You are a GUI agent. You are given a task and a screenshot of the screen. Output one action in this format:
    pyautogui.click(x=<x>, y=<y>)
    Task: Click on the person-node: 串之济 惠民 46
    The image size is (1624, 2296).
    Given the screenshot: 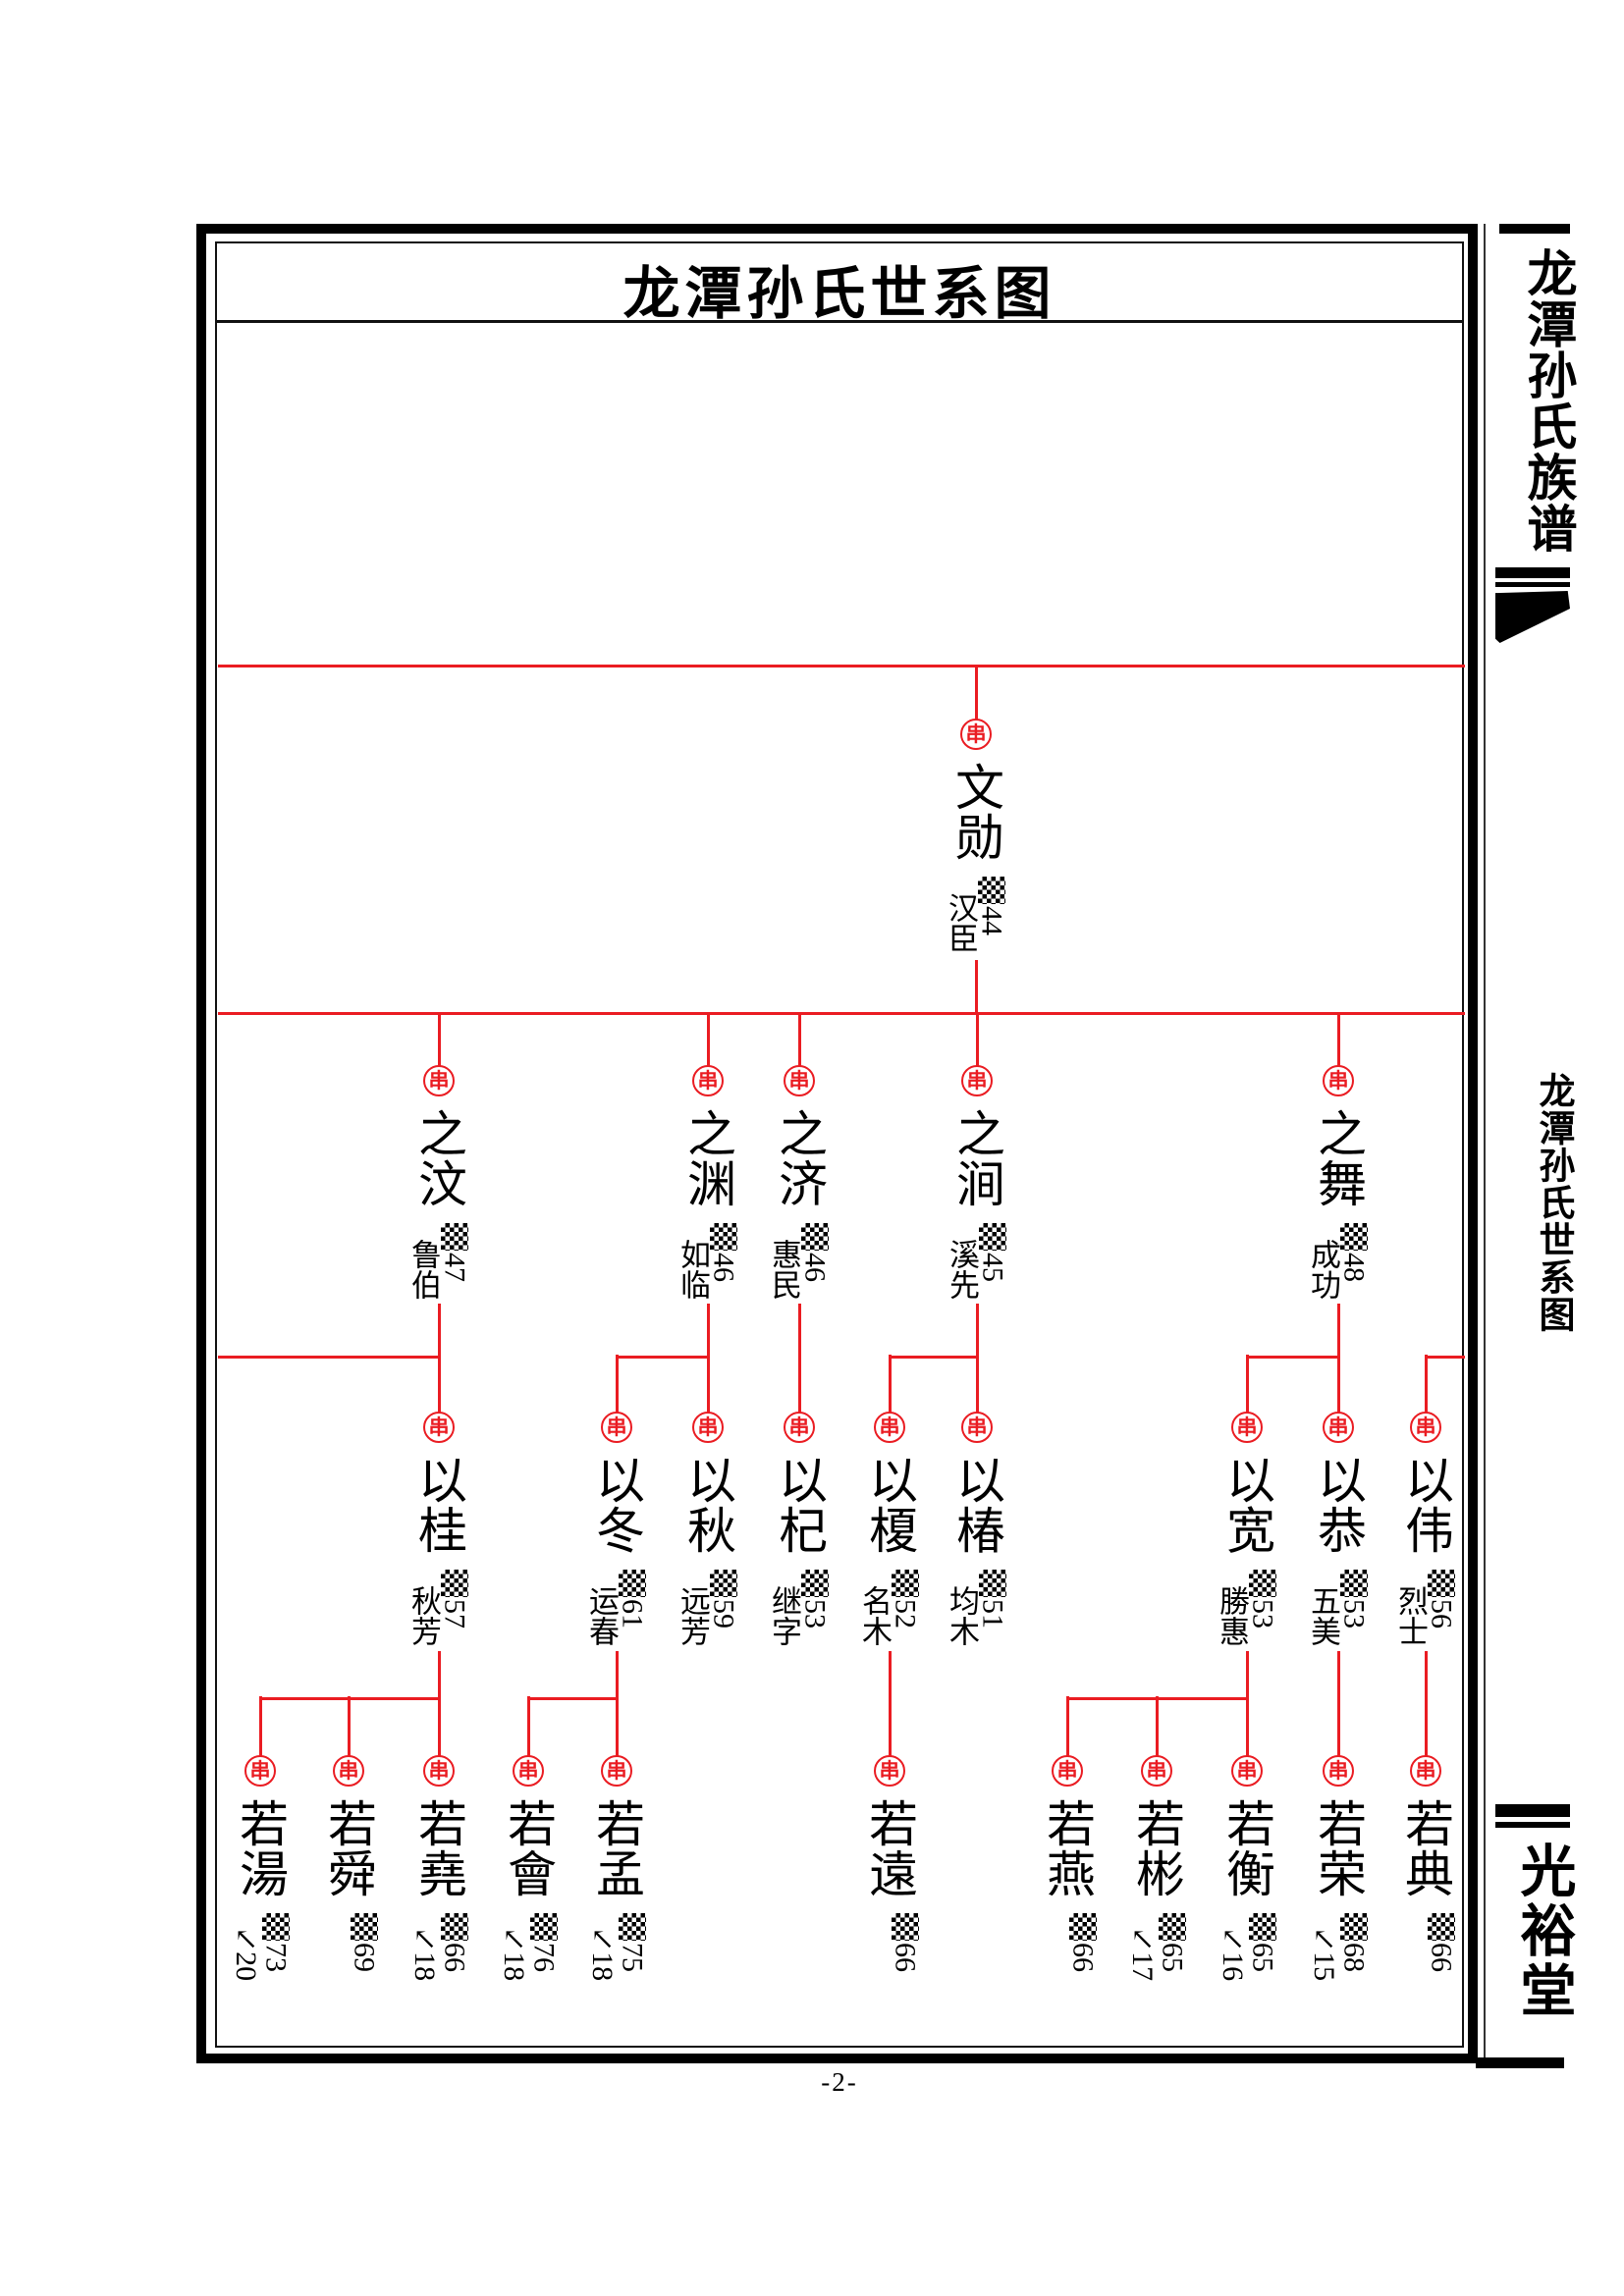 What is the action you would take?
    pyautogui.click(x=799, y=1182)
    